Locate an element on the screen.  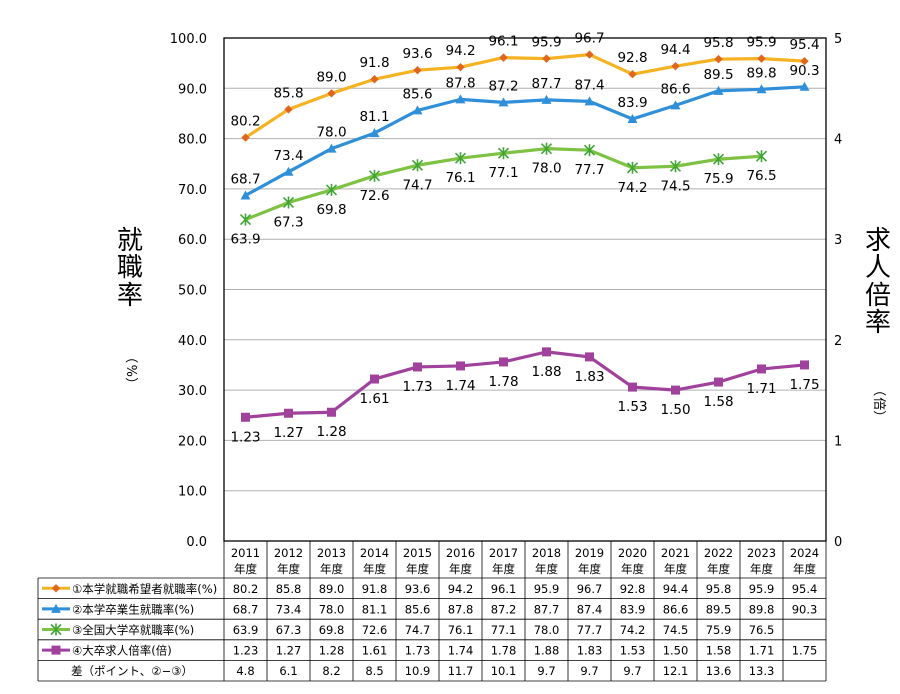
table-cell: 87.8 is located at coordinates (461, 609).